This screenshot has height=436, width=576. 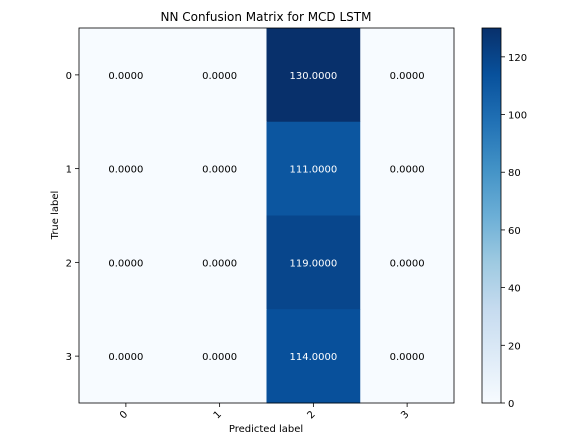 I want to click on cell-value-label-1-1: 0.0000, so click(x=219, y=170).